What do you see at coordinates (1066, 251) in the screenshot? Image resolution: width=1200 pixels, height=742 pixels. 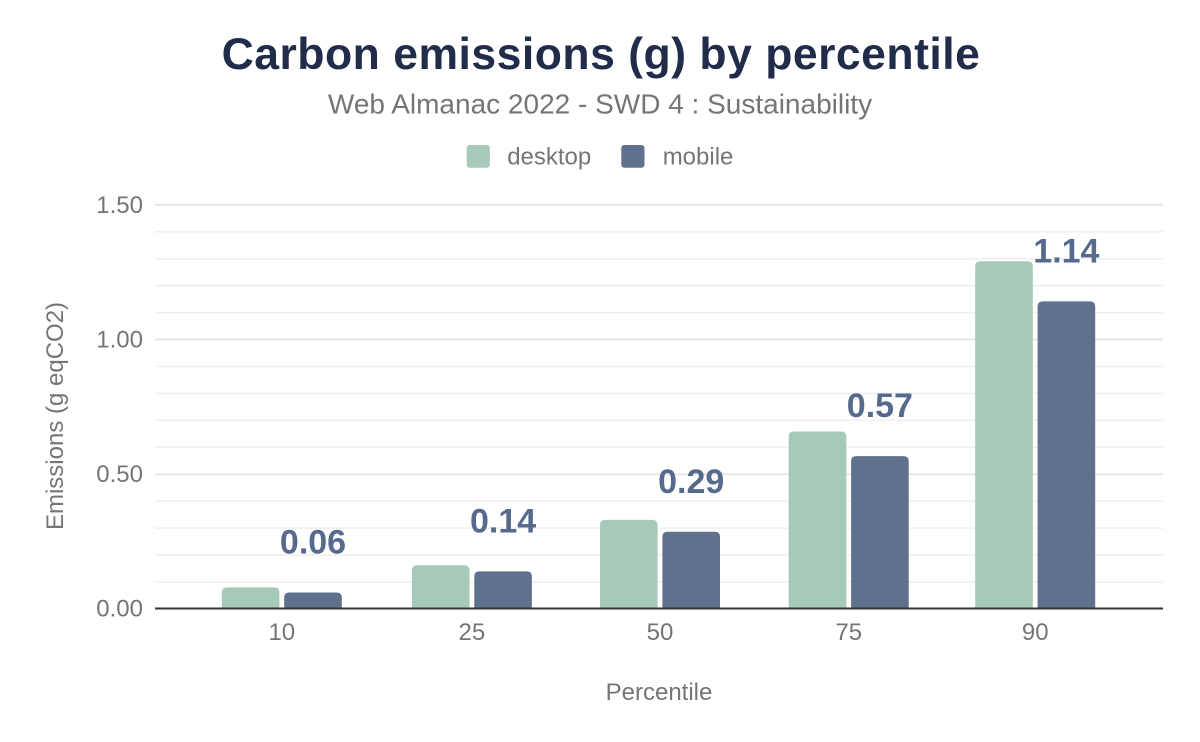 I see `svg-text: 1.14` at bounding box center [1066, 251].